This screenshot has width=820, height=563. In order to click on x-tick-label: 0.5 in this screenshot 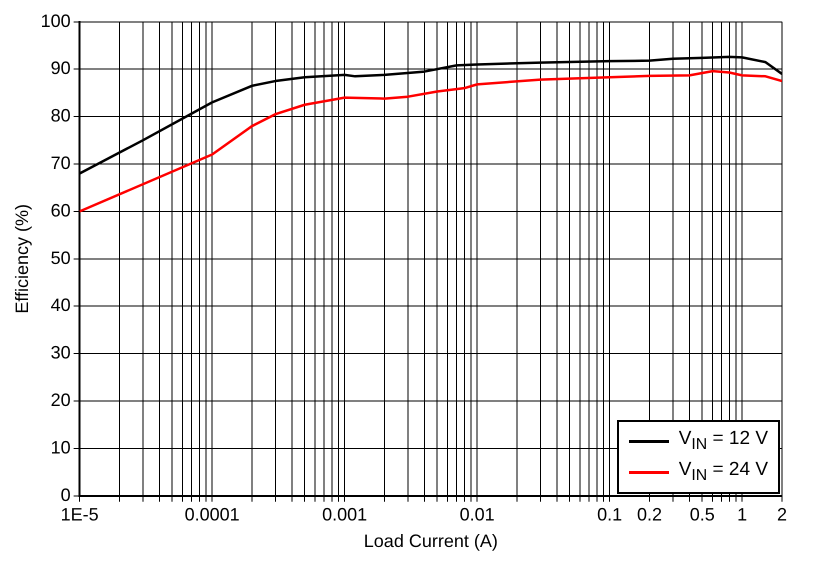, I will do `click(702, 514)`.